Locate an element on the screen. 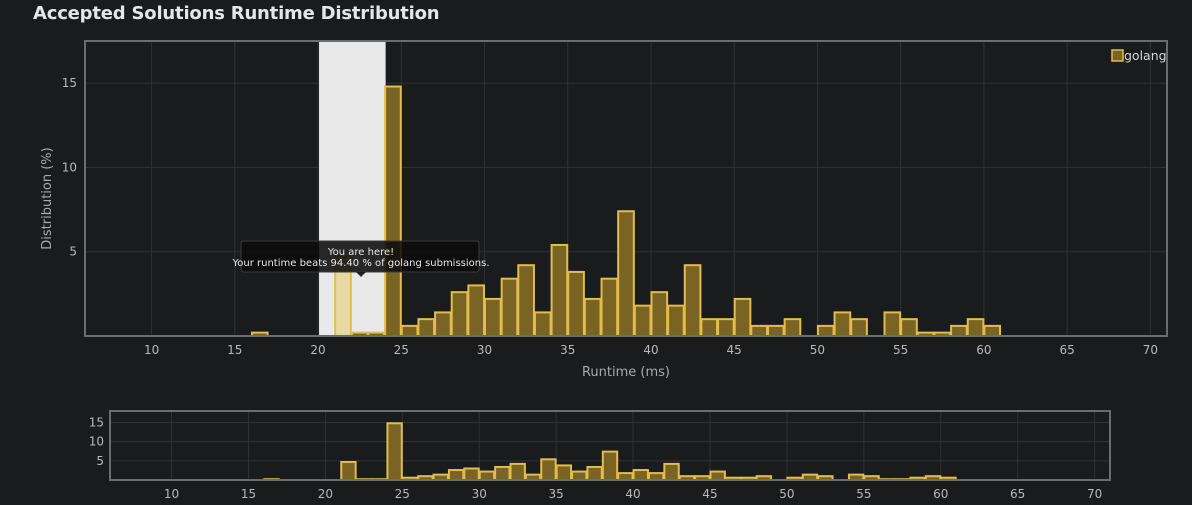 This screenshot has height=505, width=1192. bar-52ms is located at coordinates (859, 327).